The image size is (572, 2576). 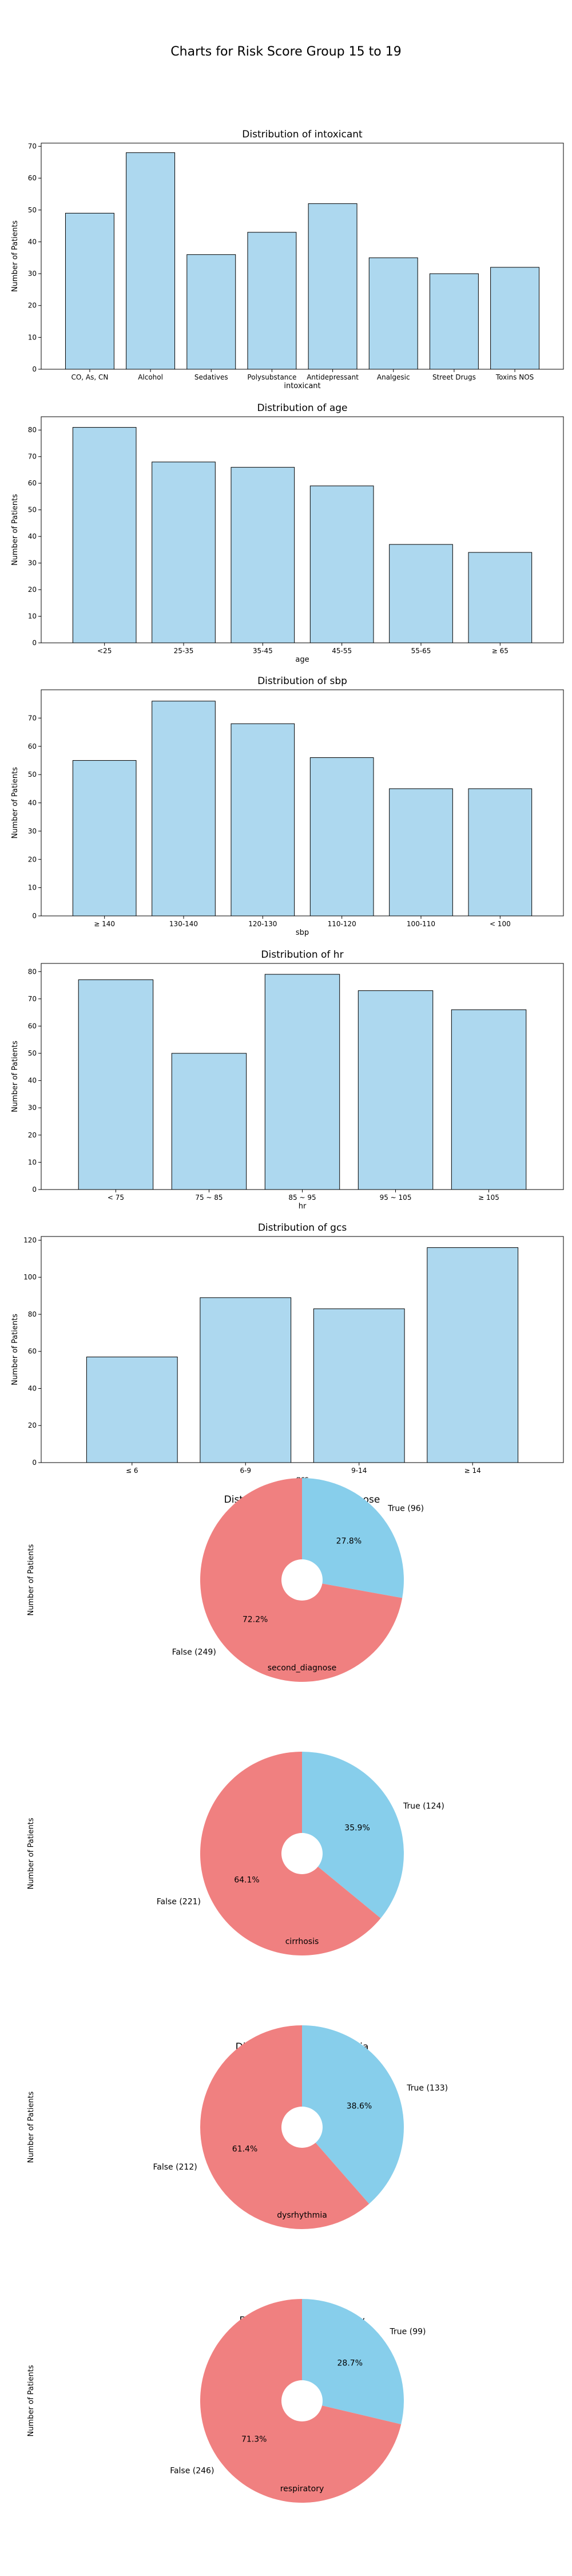 I want to click on x-tick-label: ≥ 65, so click(x=500, y=651).